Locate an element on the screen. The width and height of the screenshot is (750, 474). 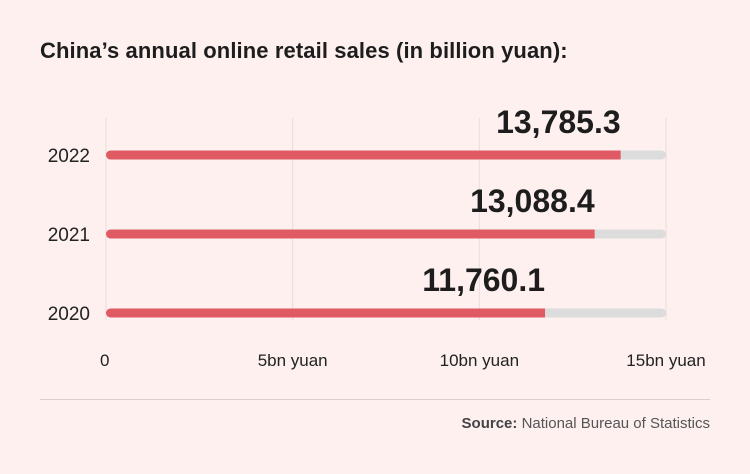
source-text: National Bureau of Statistics is located at coordinates (615, 423).